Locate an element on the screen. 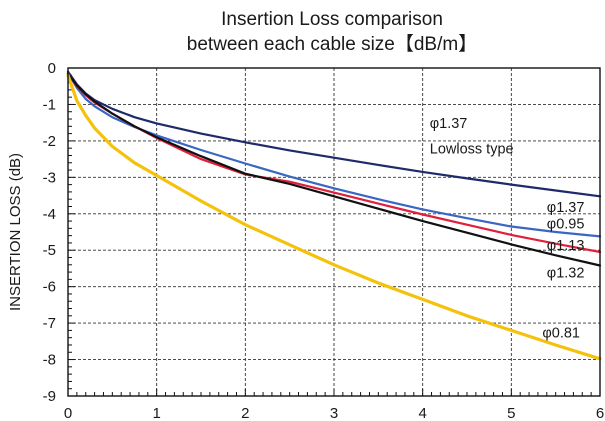 The height and width of the screenshot is (421, 605). y-axis-label: INSERTION LOSS (dB) is located at coordinates (15, 232).